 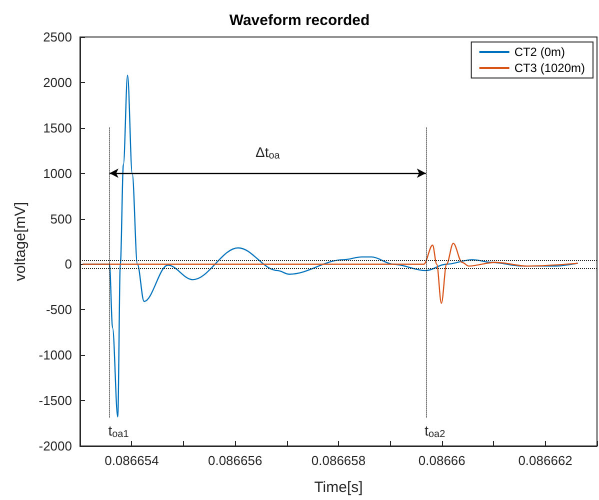 I want to click on x-tick-label: 0.086656, so click(x=235, y=460).